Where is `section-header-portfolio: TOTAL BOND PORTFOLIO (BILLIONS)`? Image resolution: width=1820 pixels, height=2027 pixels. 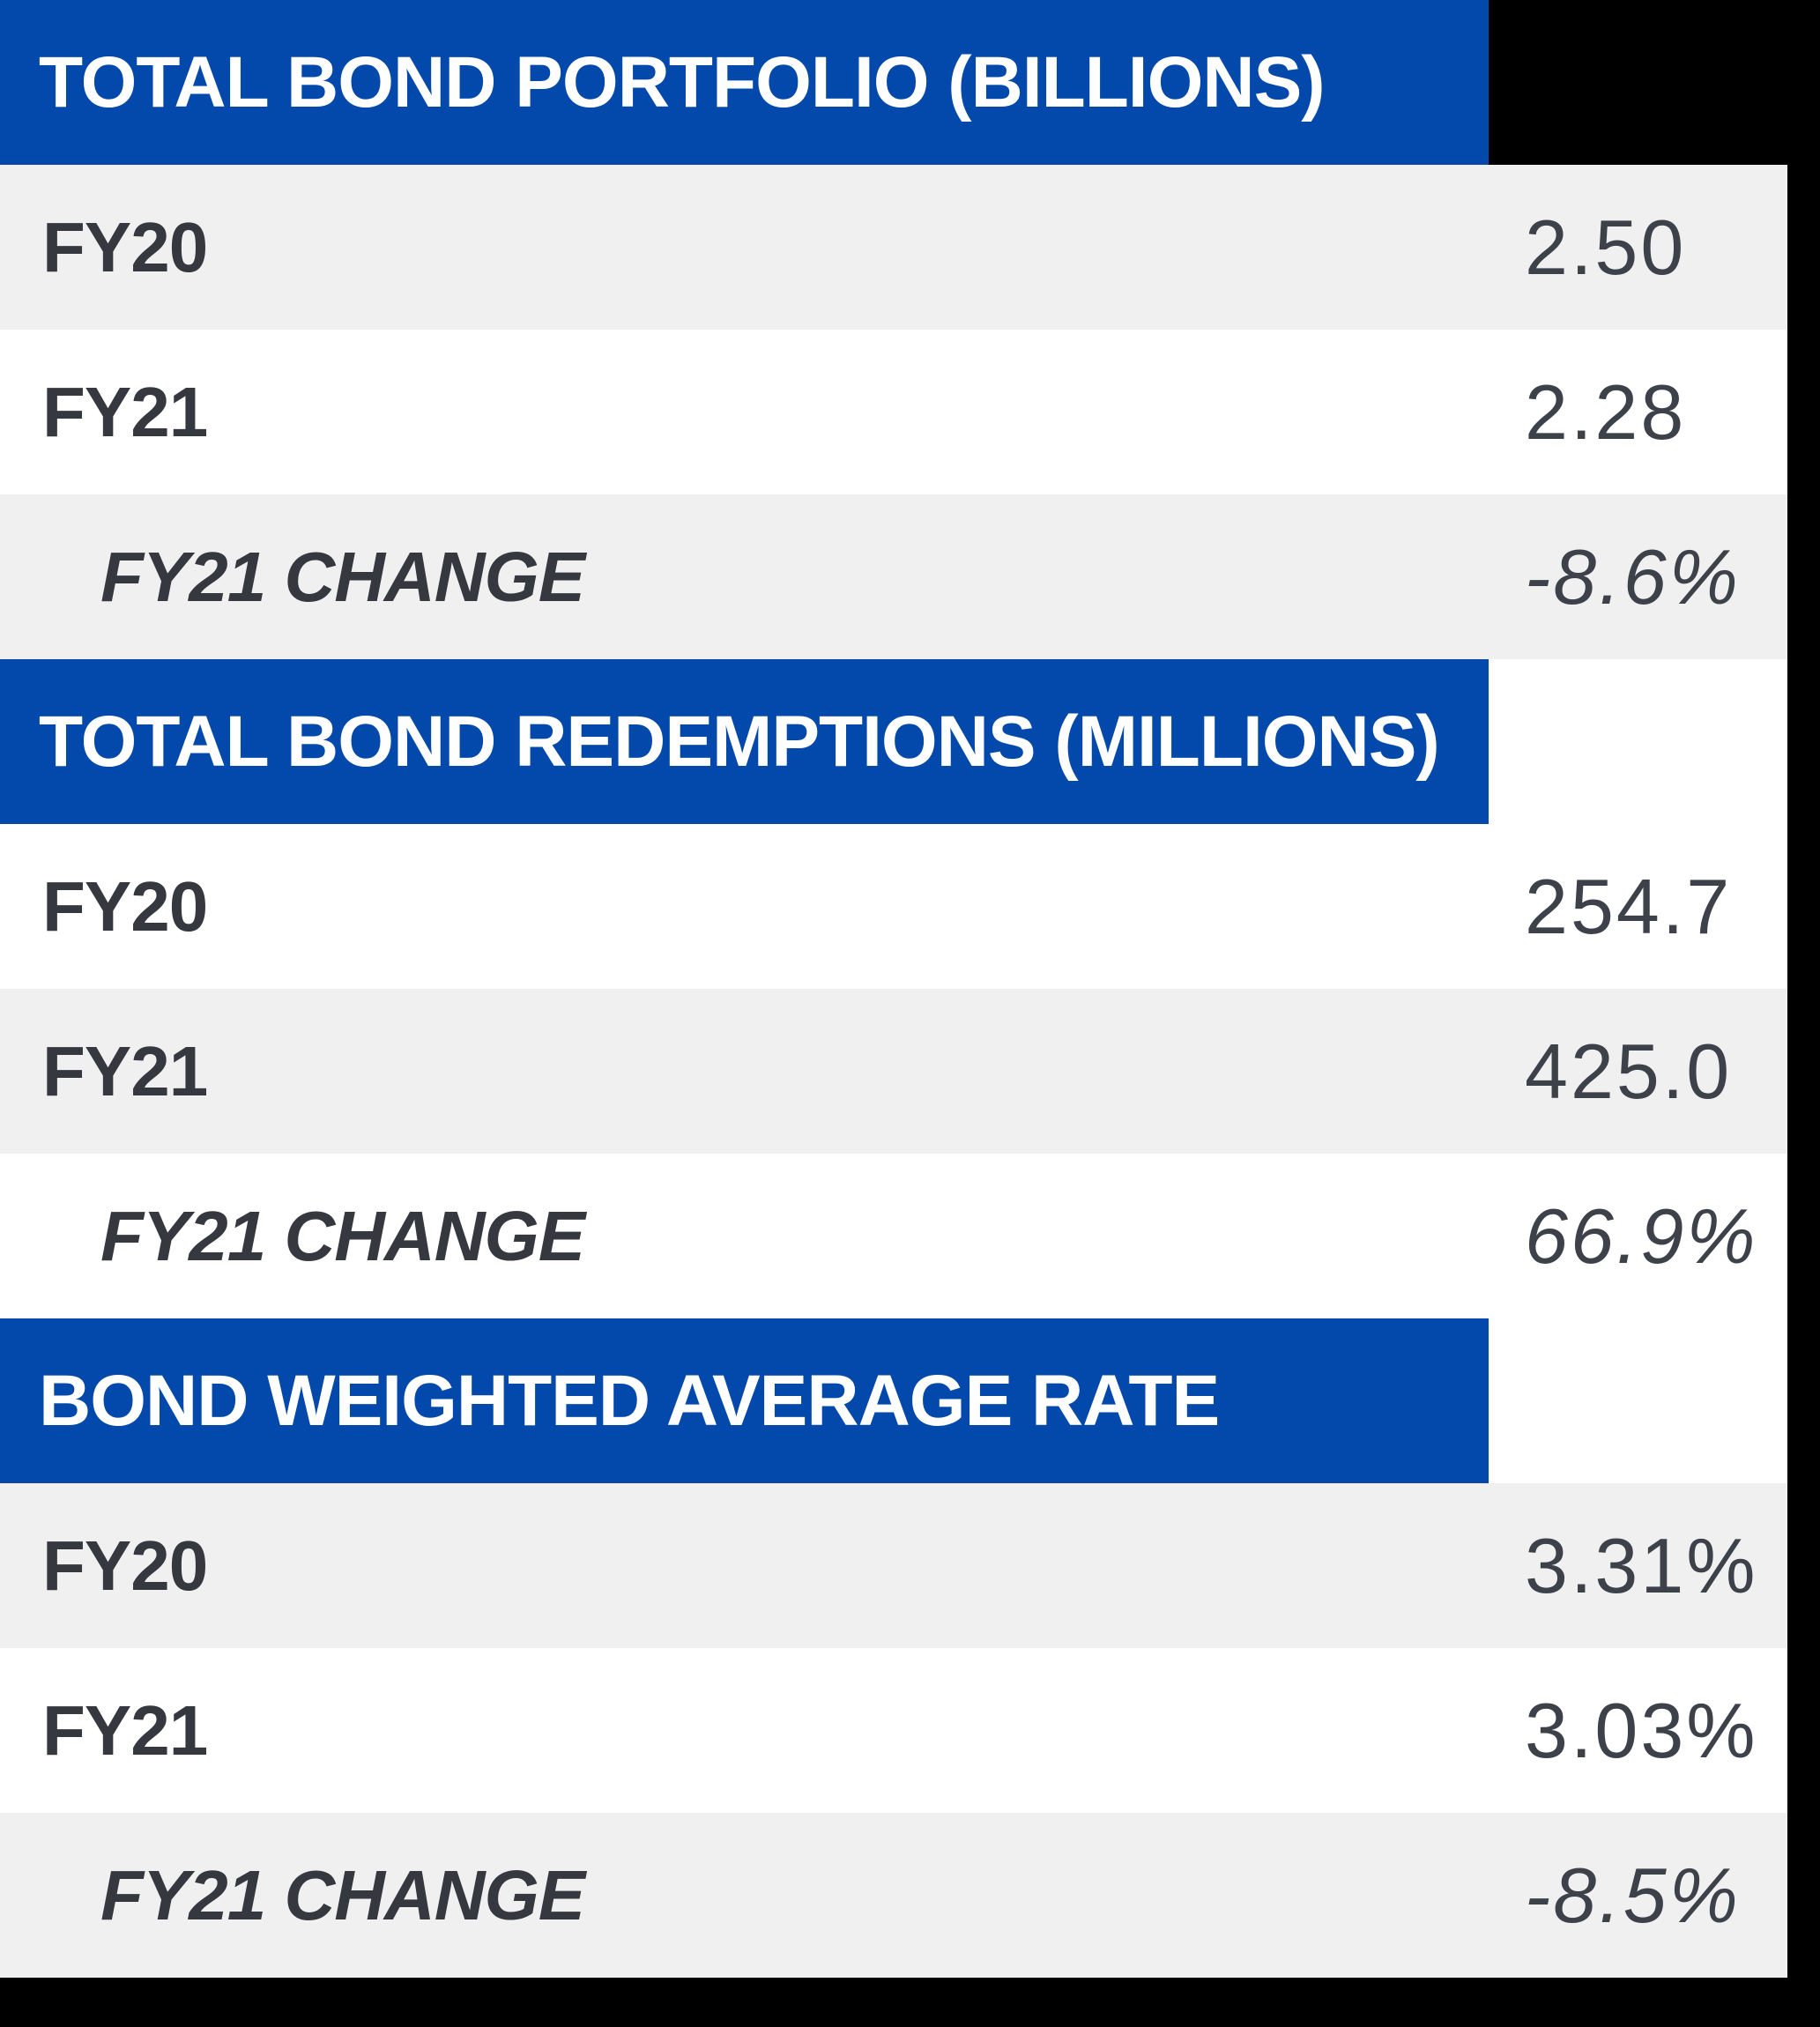 section-header-portfolio: TOTAL BOND PORTFOLIO (BILLIONS) is located at coordinates (744, 82).